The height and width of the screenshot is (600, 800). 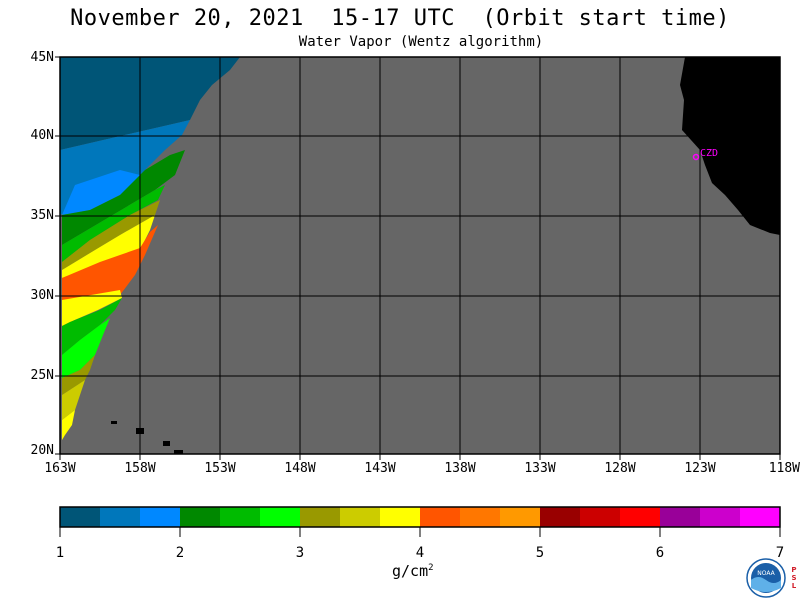 What do you see at coordinates (660, 553) in the screenshot?
I see `colorbar-tick-6: 6` at bounding box center [660, 553].